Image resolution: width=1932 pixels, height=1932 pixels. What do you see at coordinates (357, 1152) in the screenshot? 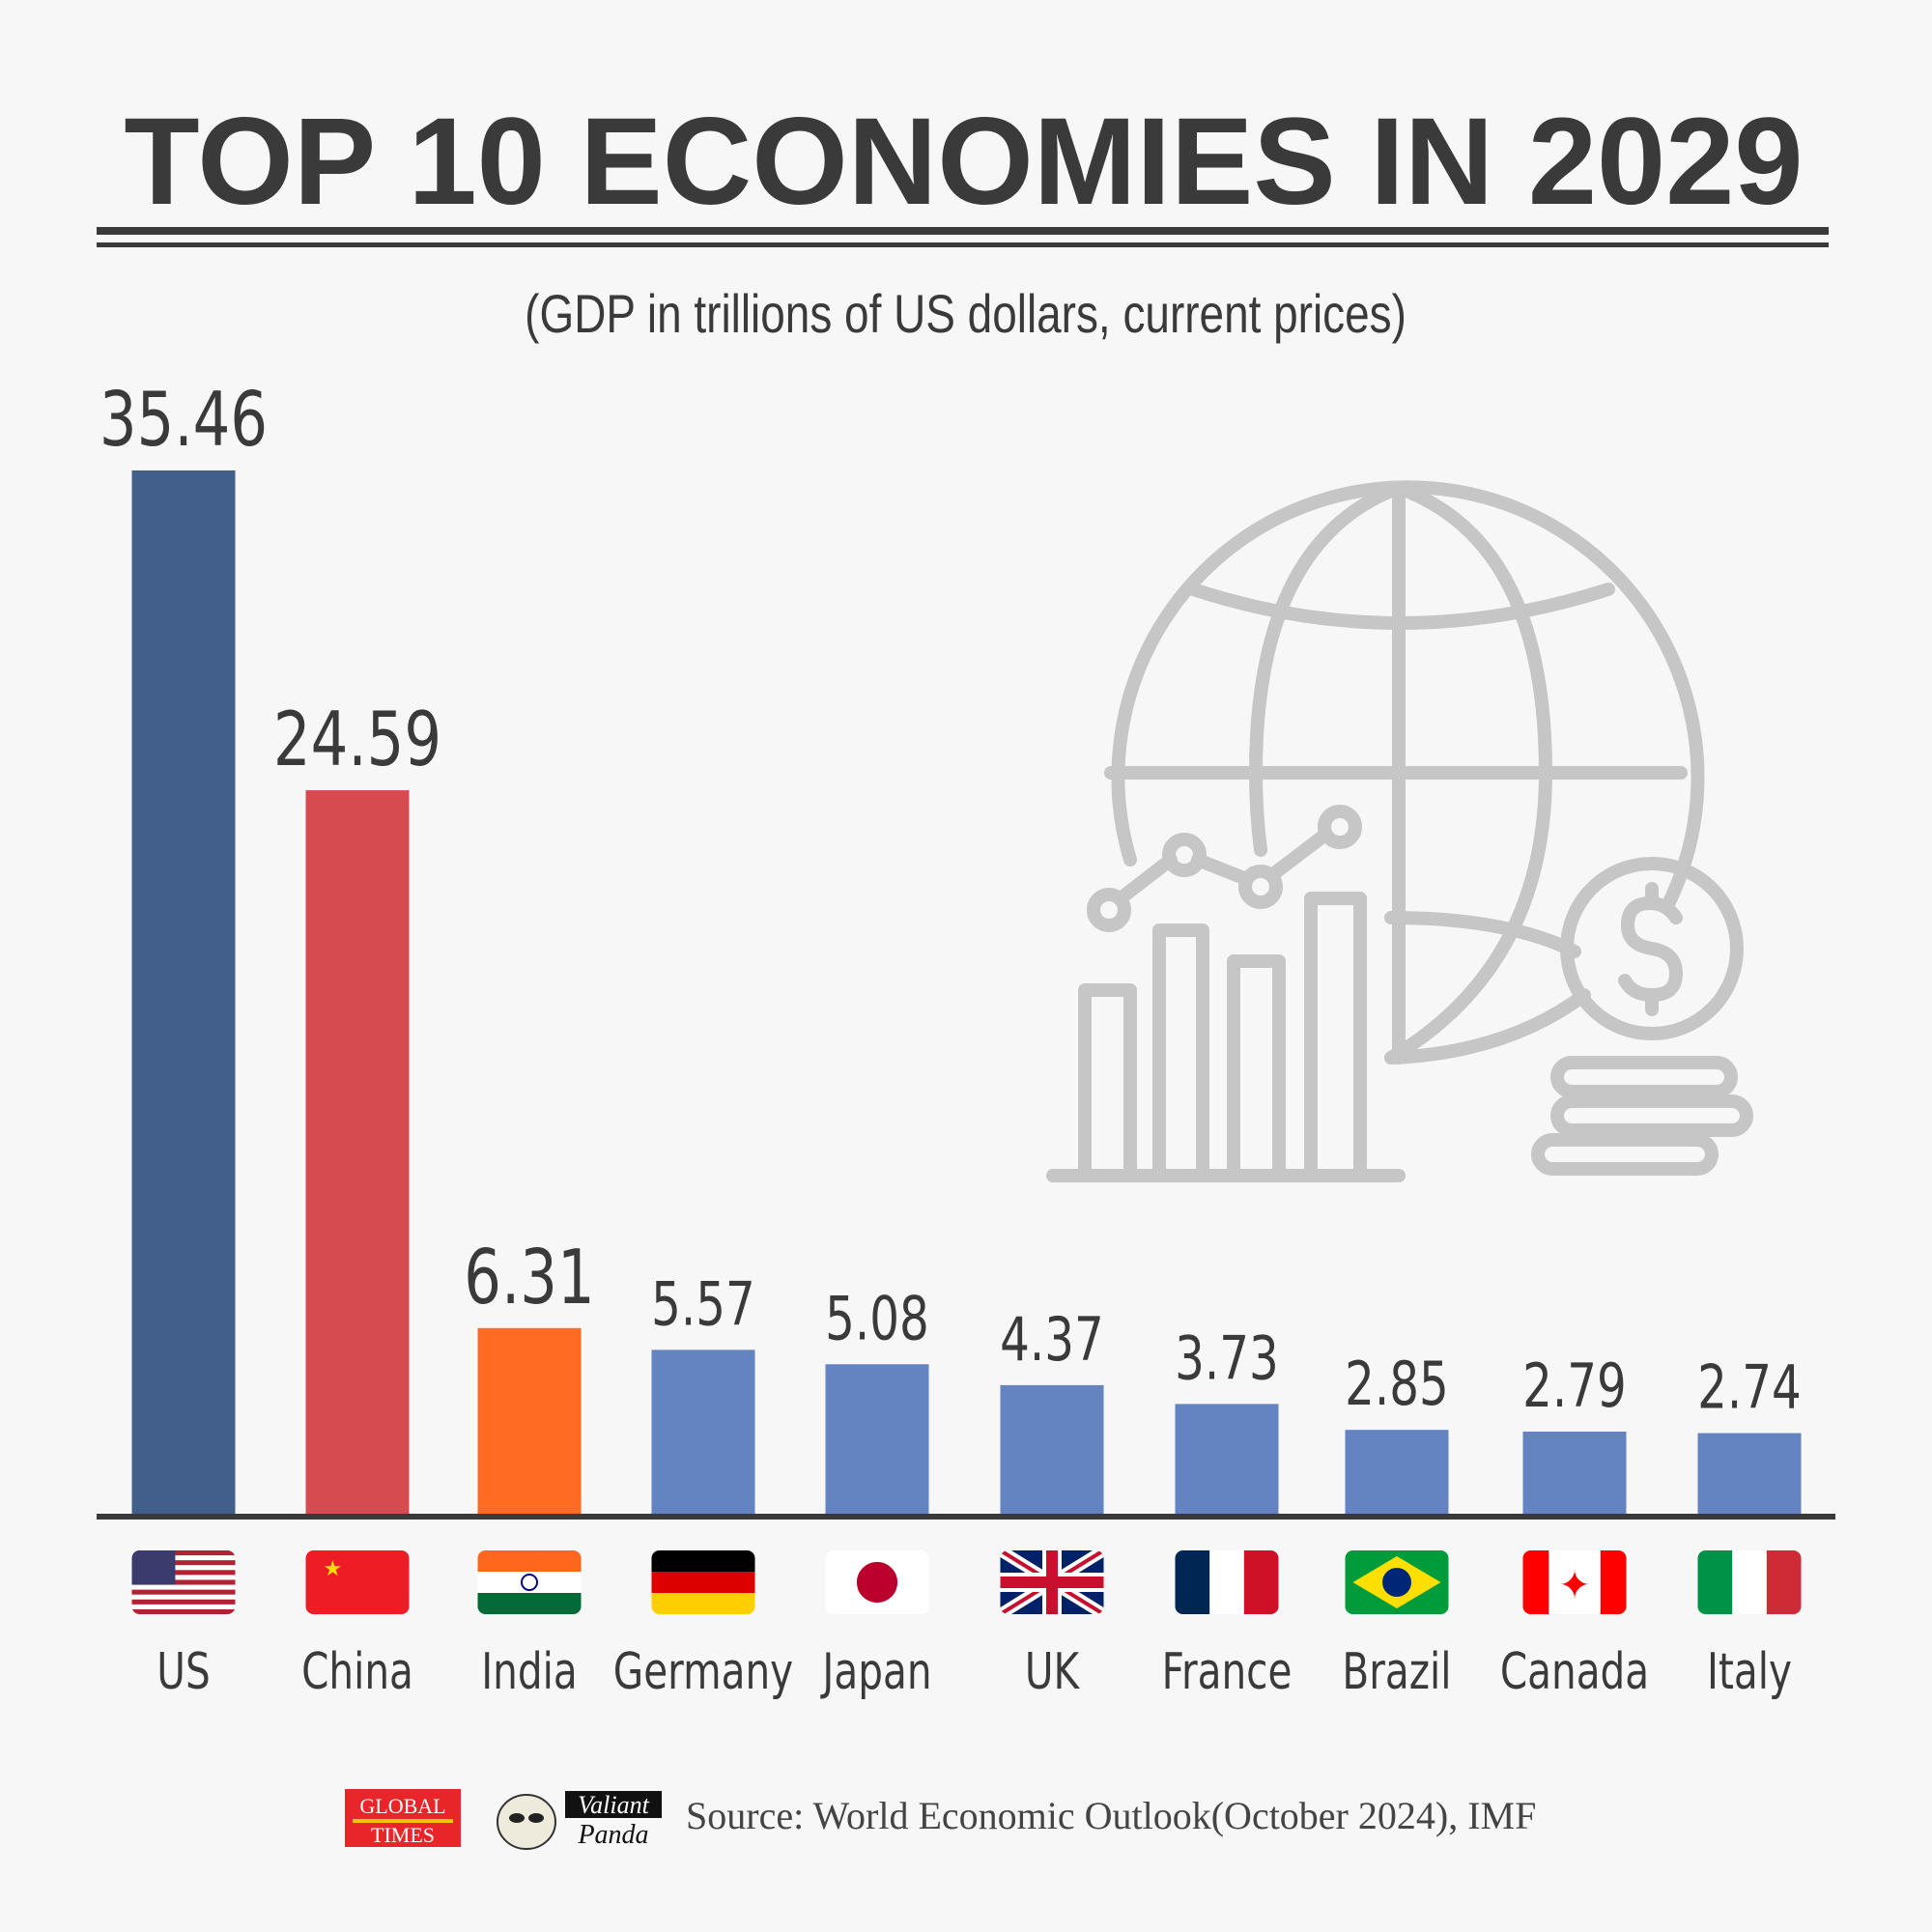
I see `bar-china` at bounding box center [357, 1152].